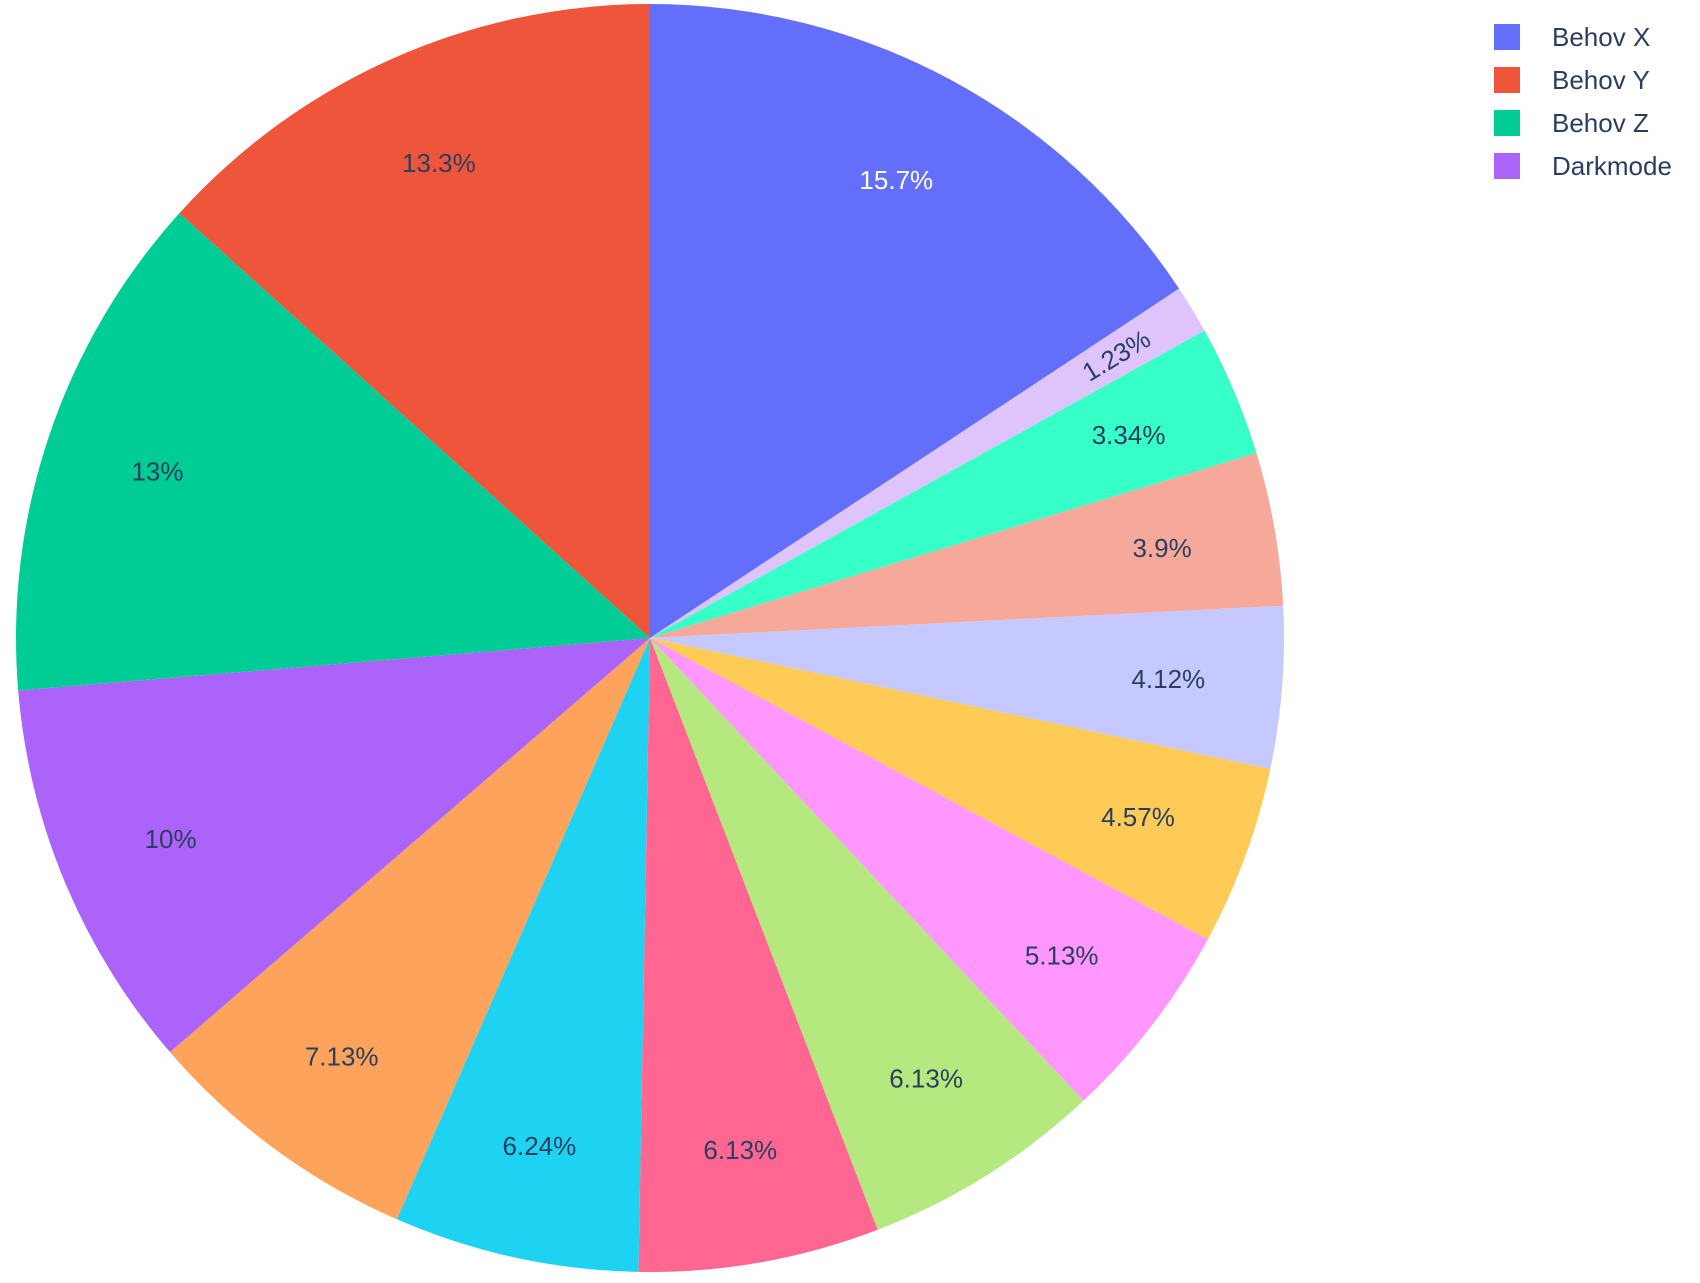 Image resolution: width=1700 pixels, height=1283 pixels. Describe the element at coordinates (1601, 37) in the screenshot. I see `legend-label: Behov X` at that location.